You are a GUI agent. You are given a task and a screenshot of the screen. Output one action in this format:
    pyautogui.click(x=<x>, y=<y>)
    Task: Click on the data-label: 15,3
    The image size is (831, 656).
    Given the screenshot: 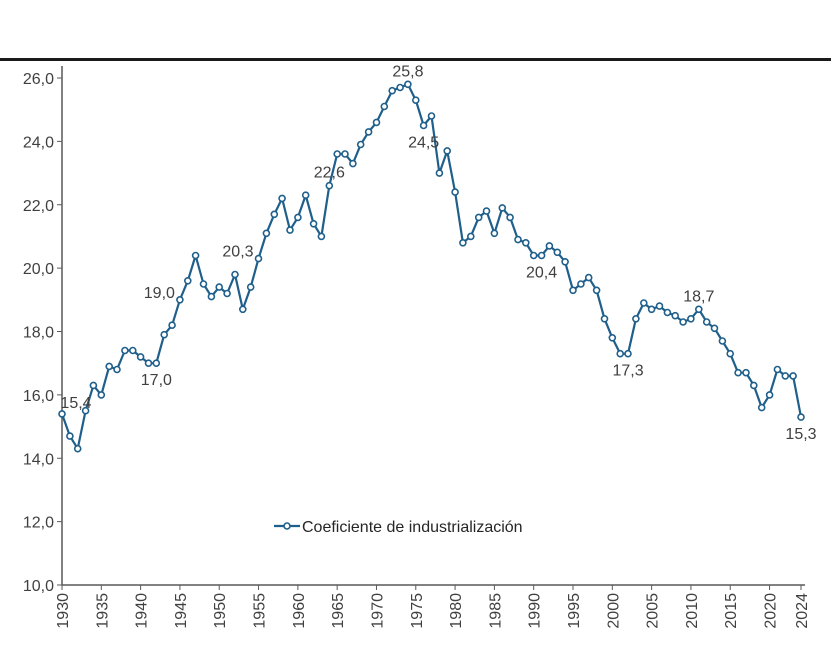 What is the action you would take?
    pyautogui.click(x=800, y=434)
    